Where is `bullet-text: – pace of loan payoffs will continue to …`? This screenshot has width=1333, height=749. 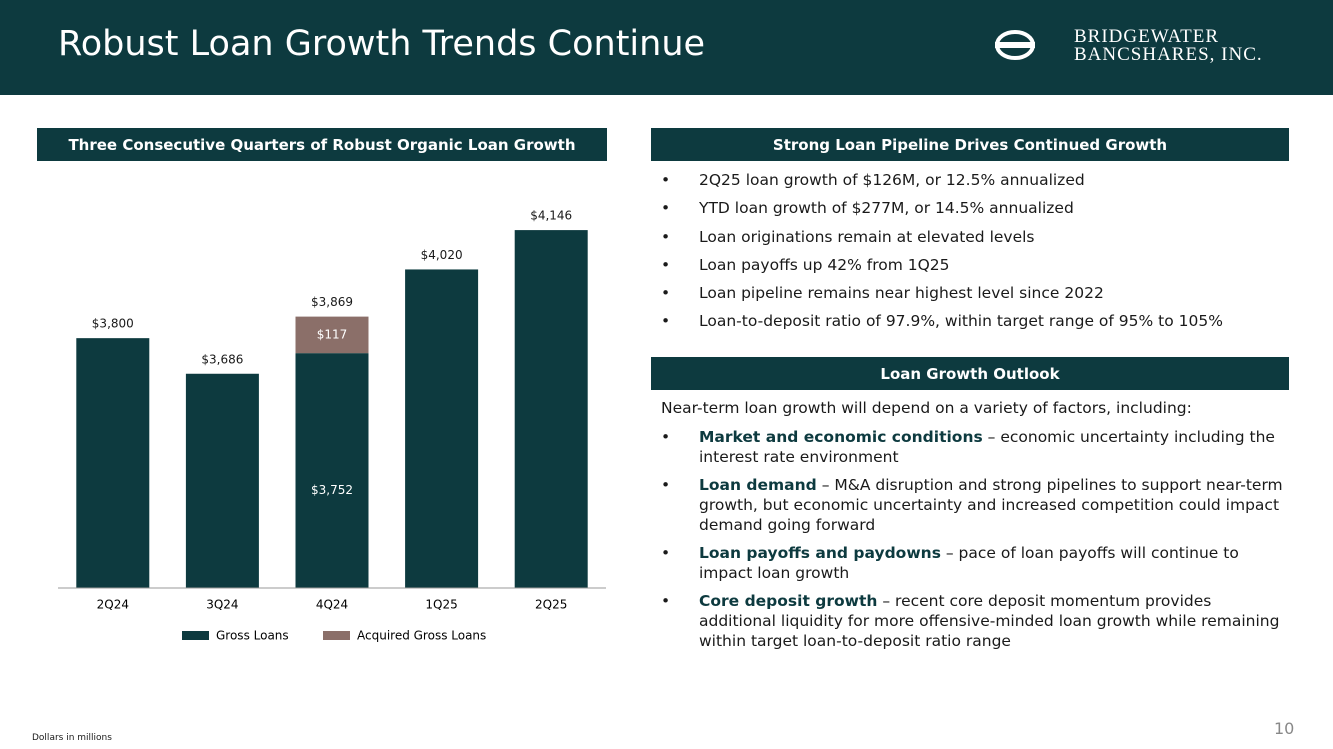
bullet-text: – pace of loan payoffs will continue to … is located at coordinates (969, 563).